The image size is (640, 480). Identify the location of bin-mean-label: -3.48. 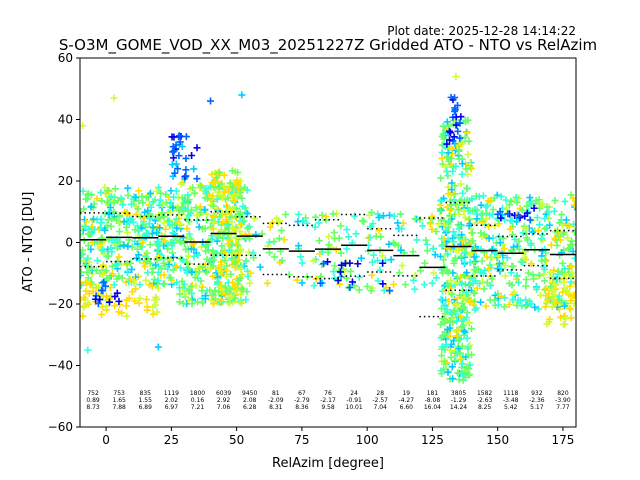
(511, 400).